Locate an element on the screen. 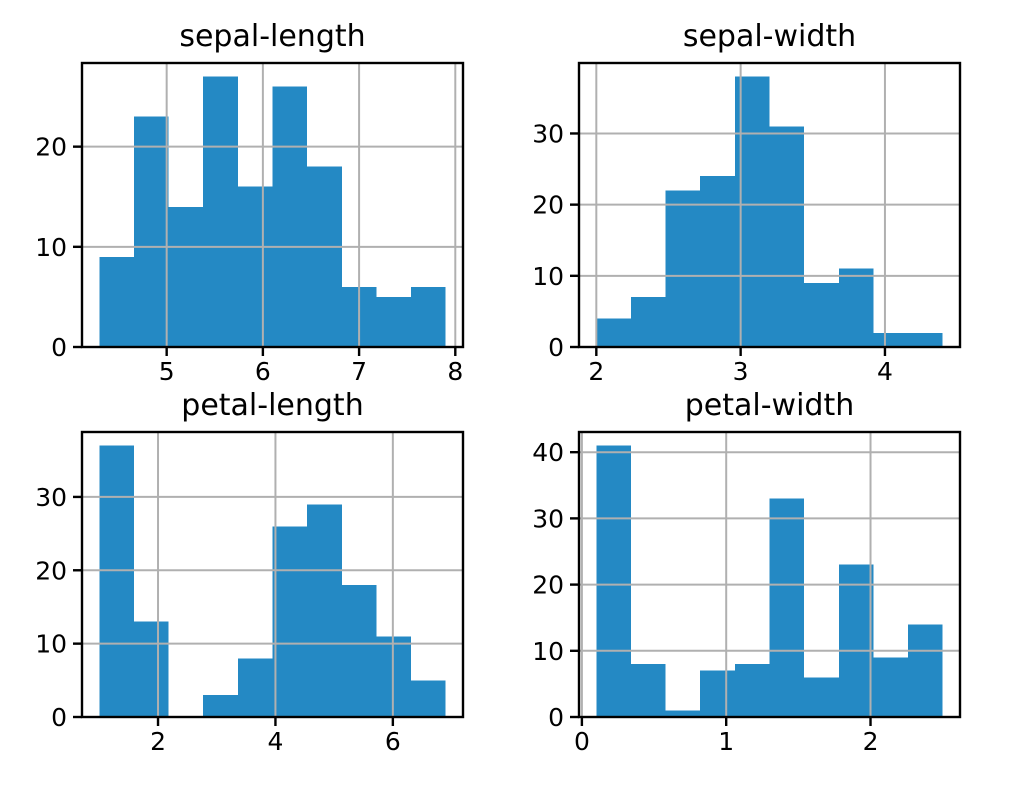 The height and width of the screenshot is (795, 1024). svg-text: 40 is located at coordinates (548, 452).